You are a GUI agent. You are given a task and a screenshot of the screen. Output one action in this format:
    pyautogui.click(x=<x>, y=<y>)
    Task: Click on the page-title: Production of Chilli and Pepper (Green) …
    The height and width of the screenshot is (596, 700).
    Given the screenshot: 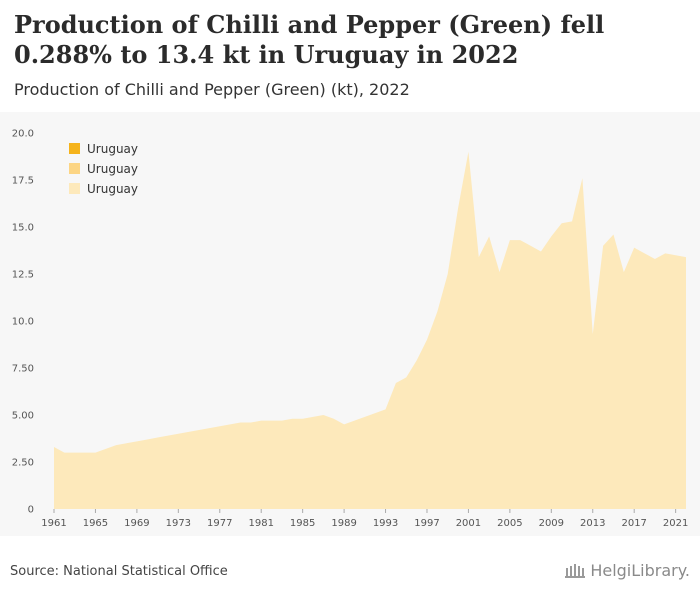 What is the action you would take?
    pyautogui.click(x=309, y=39)
    